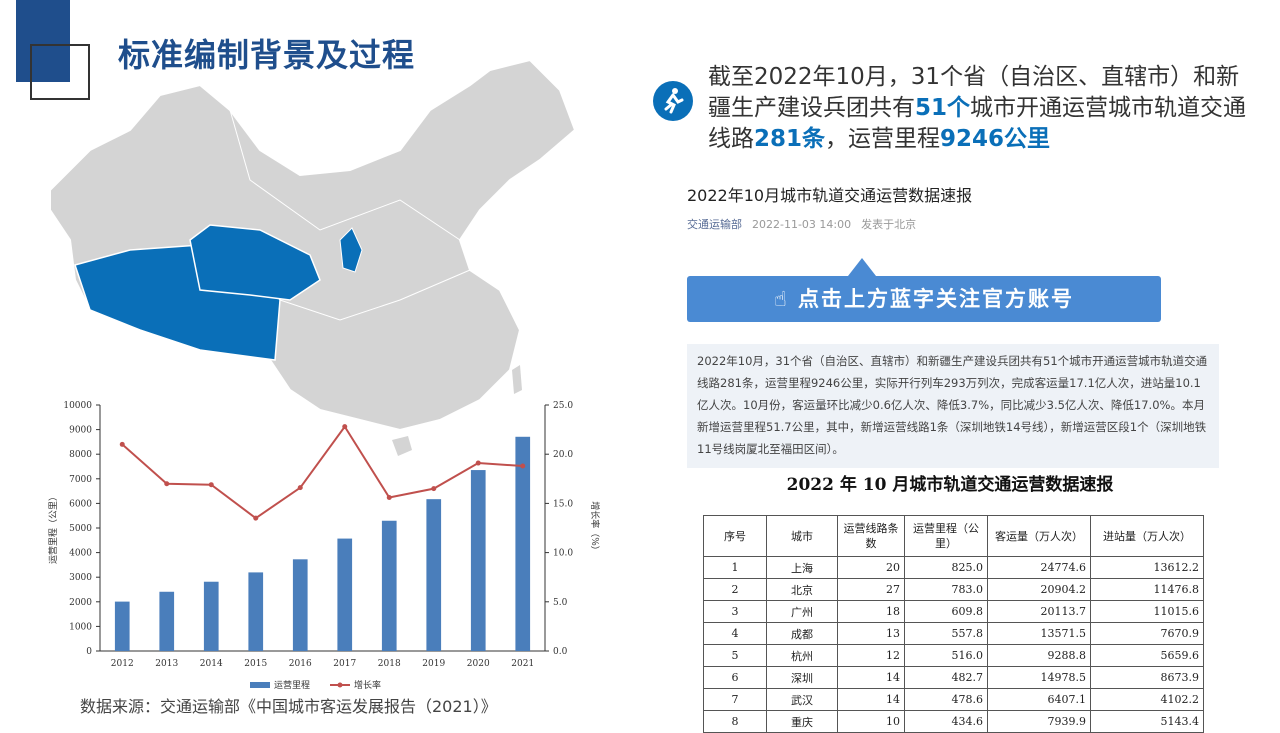  I want to click on x-tick-label: 2013, so click(166, 664).